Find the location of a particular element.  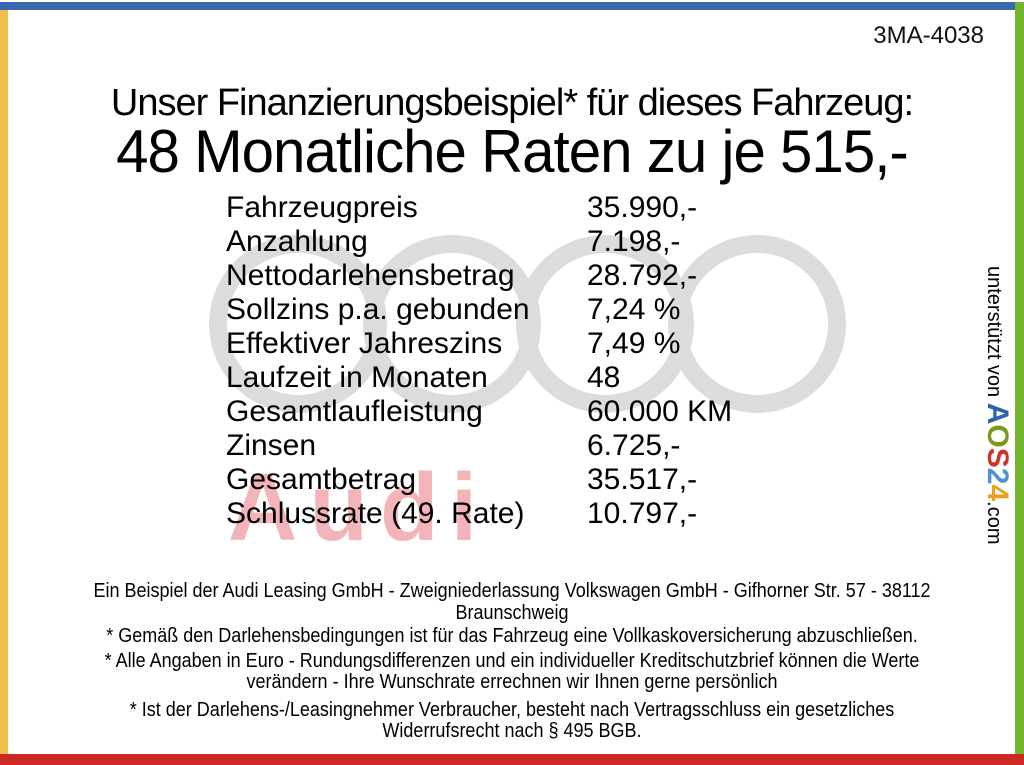

row-value: 60.000 KM is located at coordinates (660, 411).